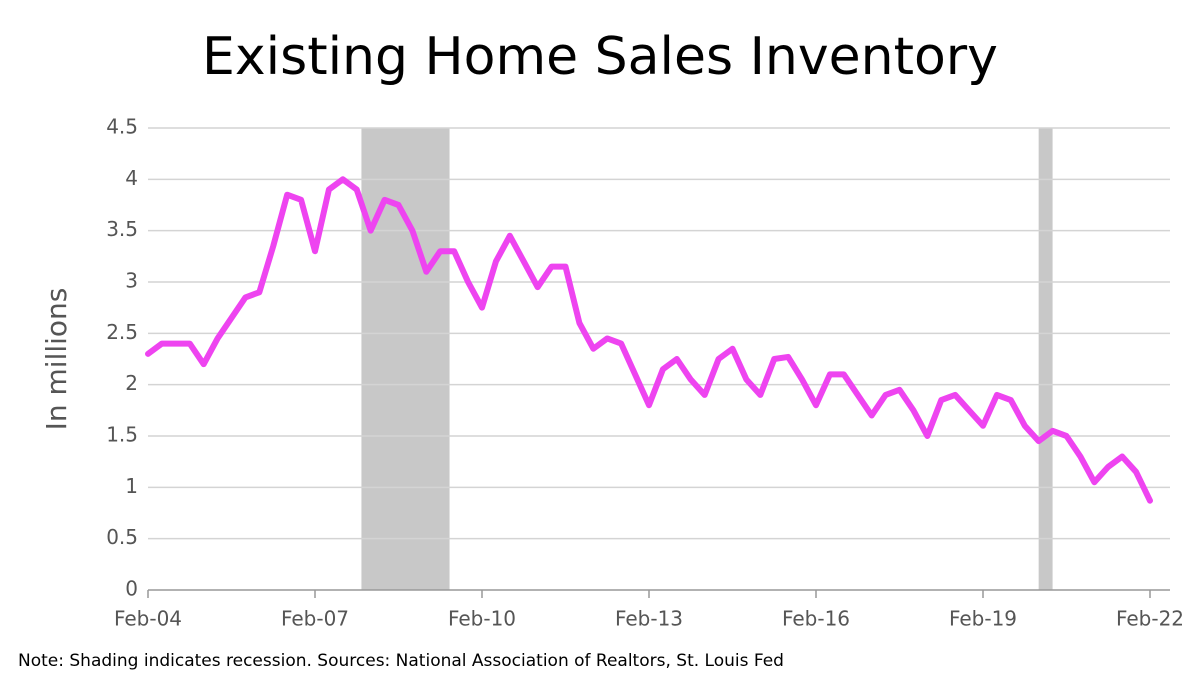 The height and width of the screenshot is (679, 1200). Describe the element at coordinates (131, 178) in the screenshot. I see `y-tick-label: 4` at that location.